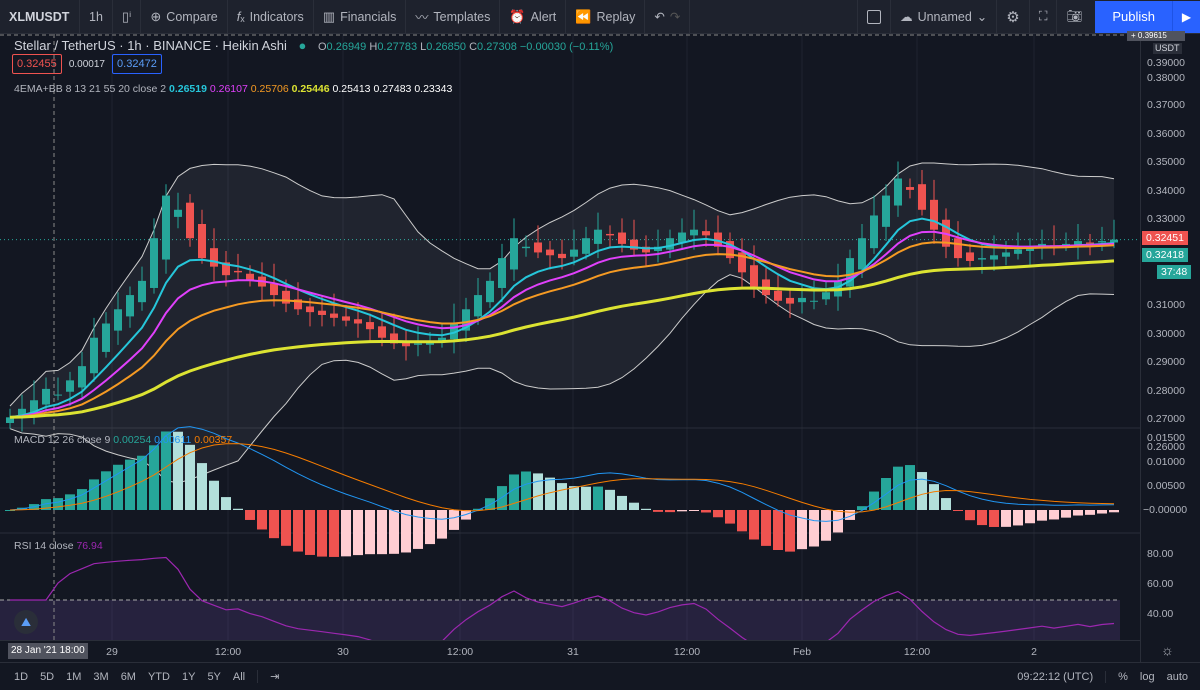  I want to click on undo-icon: ↶, so click(659, 17).